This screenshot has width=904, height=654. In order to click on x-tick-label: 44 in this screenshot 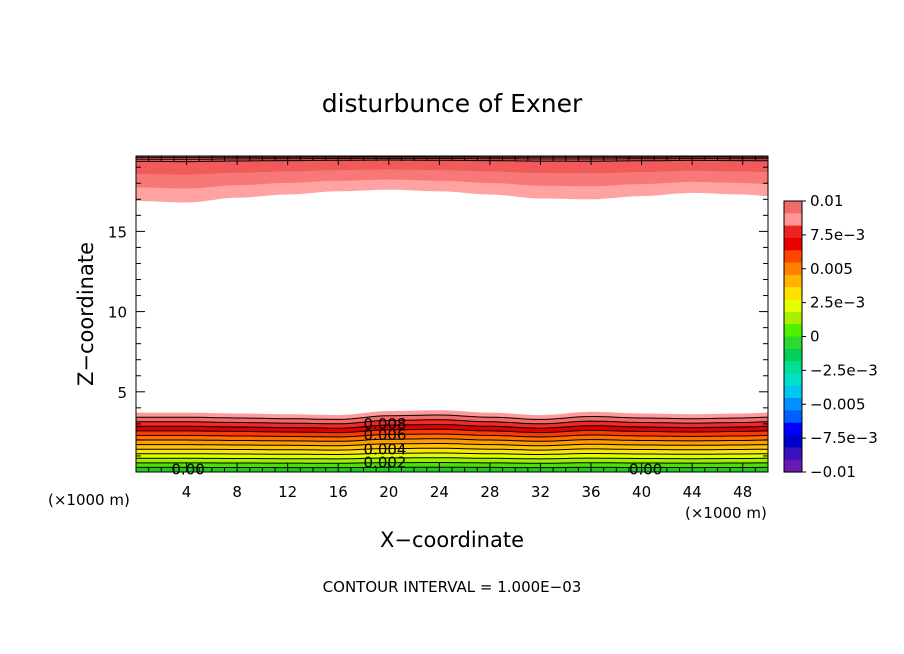, I will do `click(692, 492)`.